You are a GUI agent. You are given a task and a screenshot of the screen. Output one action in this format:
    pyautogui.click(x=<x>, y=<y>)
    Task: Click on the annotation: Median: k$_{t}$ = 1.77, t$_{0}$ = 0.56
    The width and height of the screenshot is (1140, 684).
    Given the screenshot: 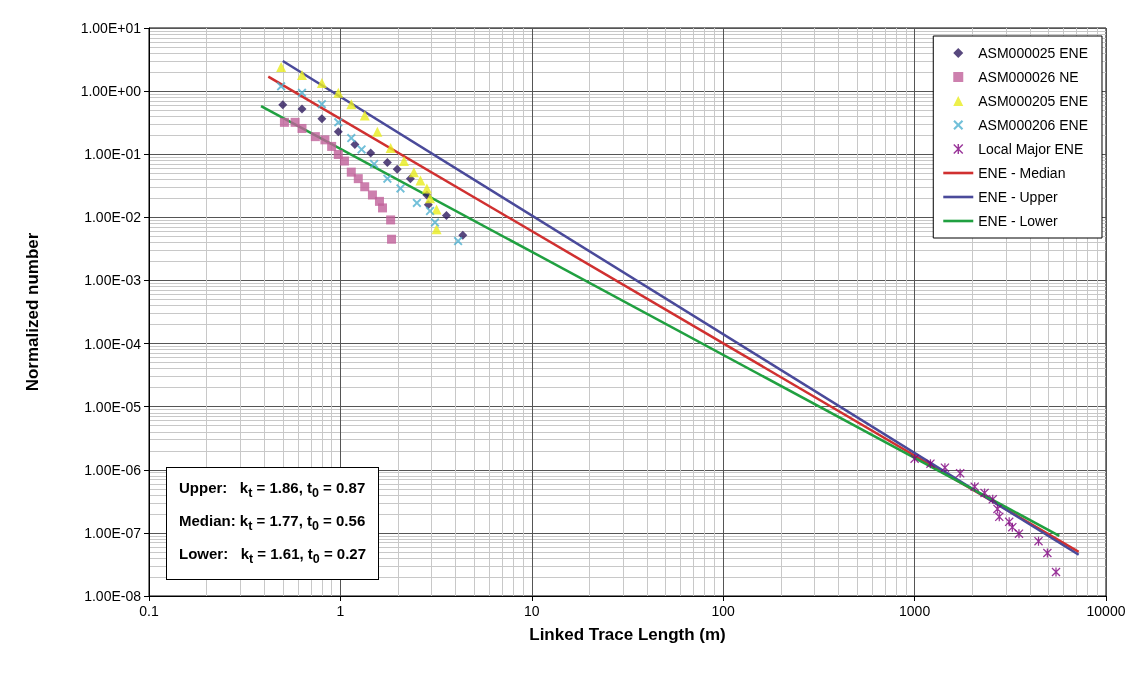 What is the action you would take?
    pyautogui.click(x=273, y=523)
    